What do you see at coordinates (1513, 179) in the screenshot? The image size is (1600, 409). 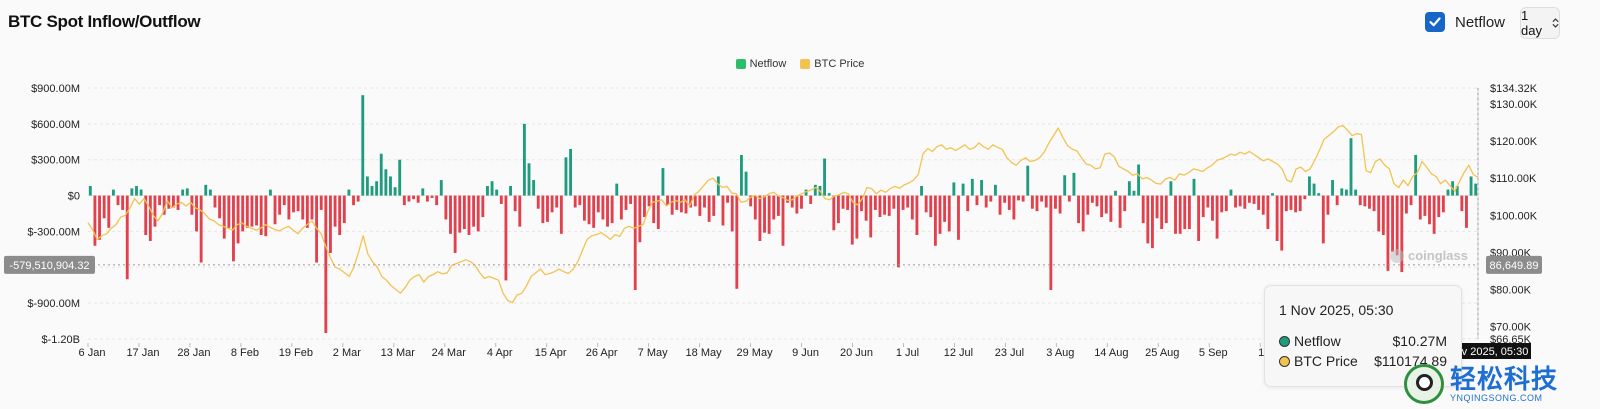 I see `y-right-tick-label: $110.00K` at bounding box center [1513, 179].